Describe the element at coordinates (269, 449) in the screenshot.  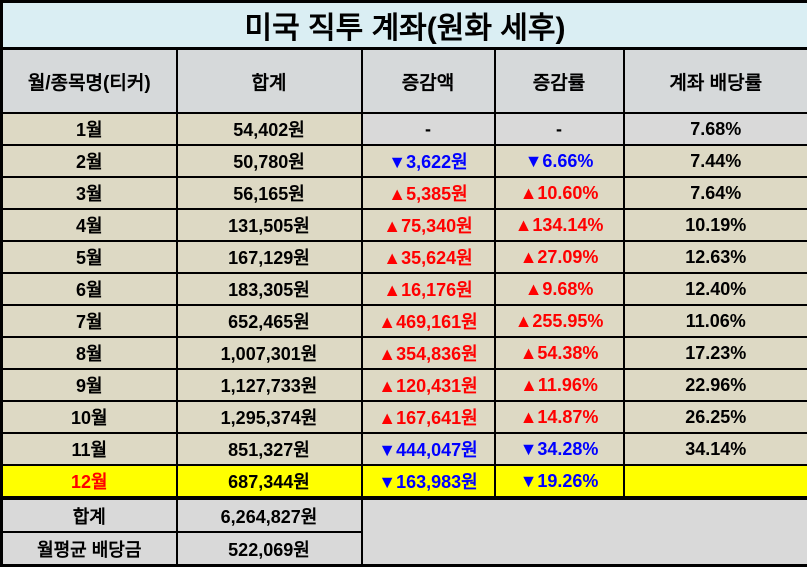
I see `total-cell: 851,327원` at that location.